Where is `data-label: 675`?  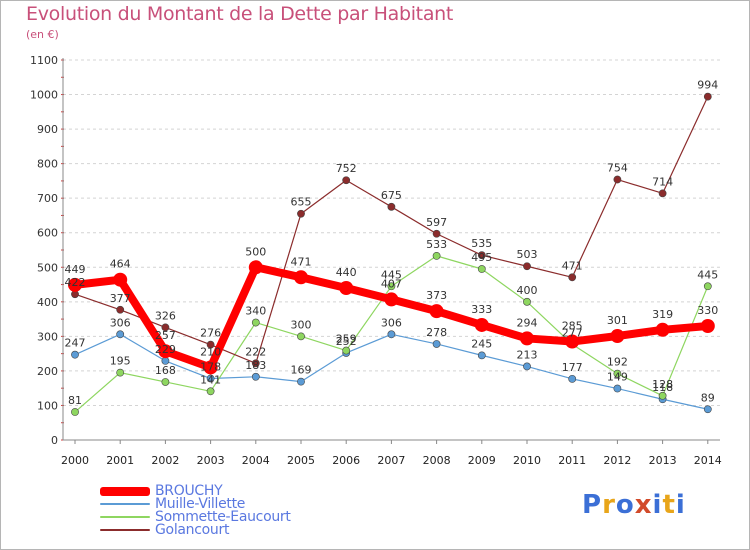 data-label: 675 is located at coordinates (391, 195).